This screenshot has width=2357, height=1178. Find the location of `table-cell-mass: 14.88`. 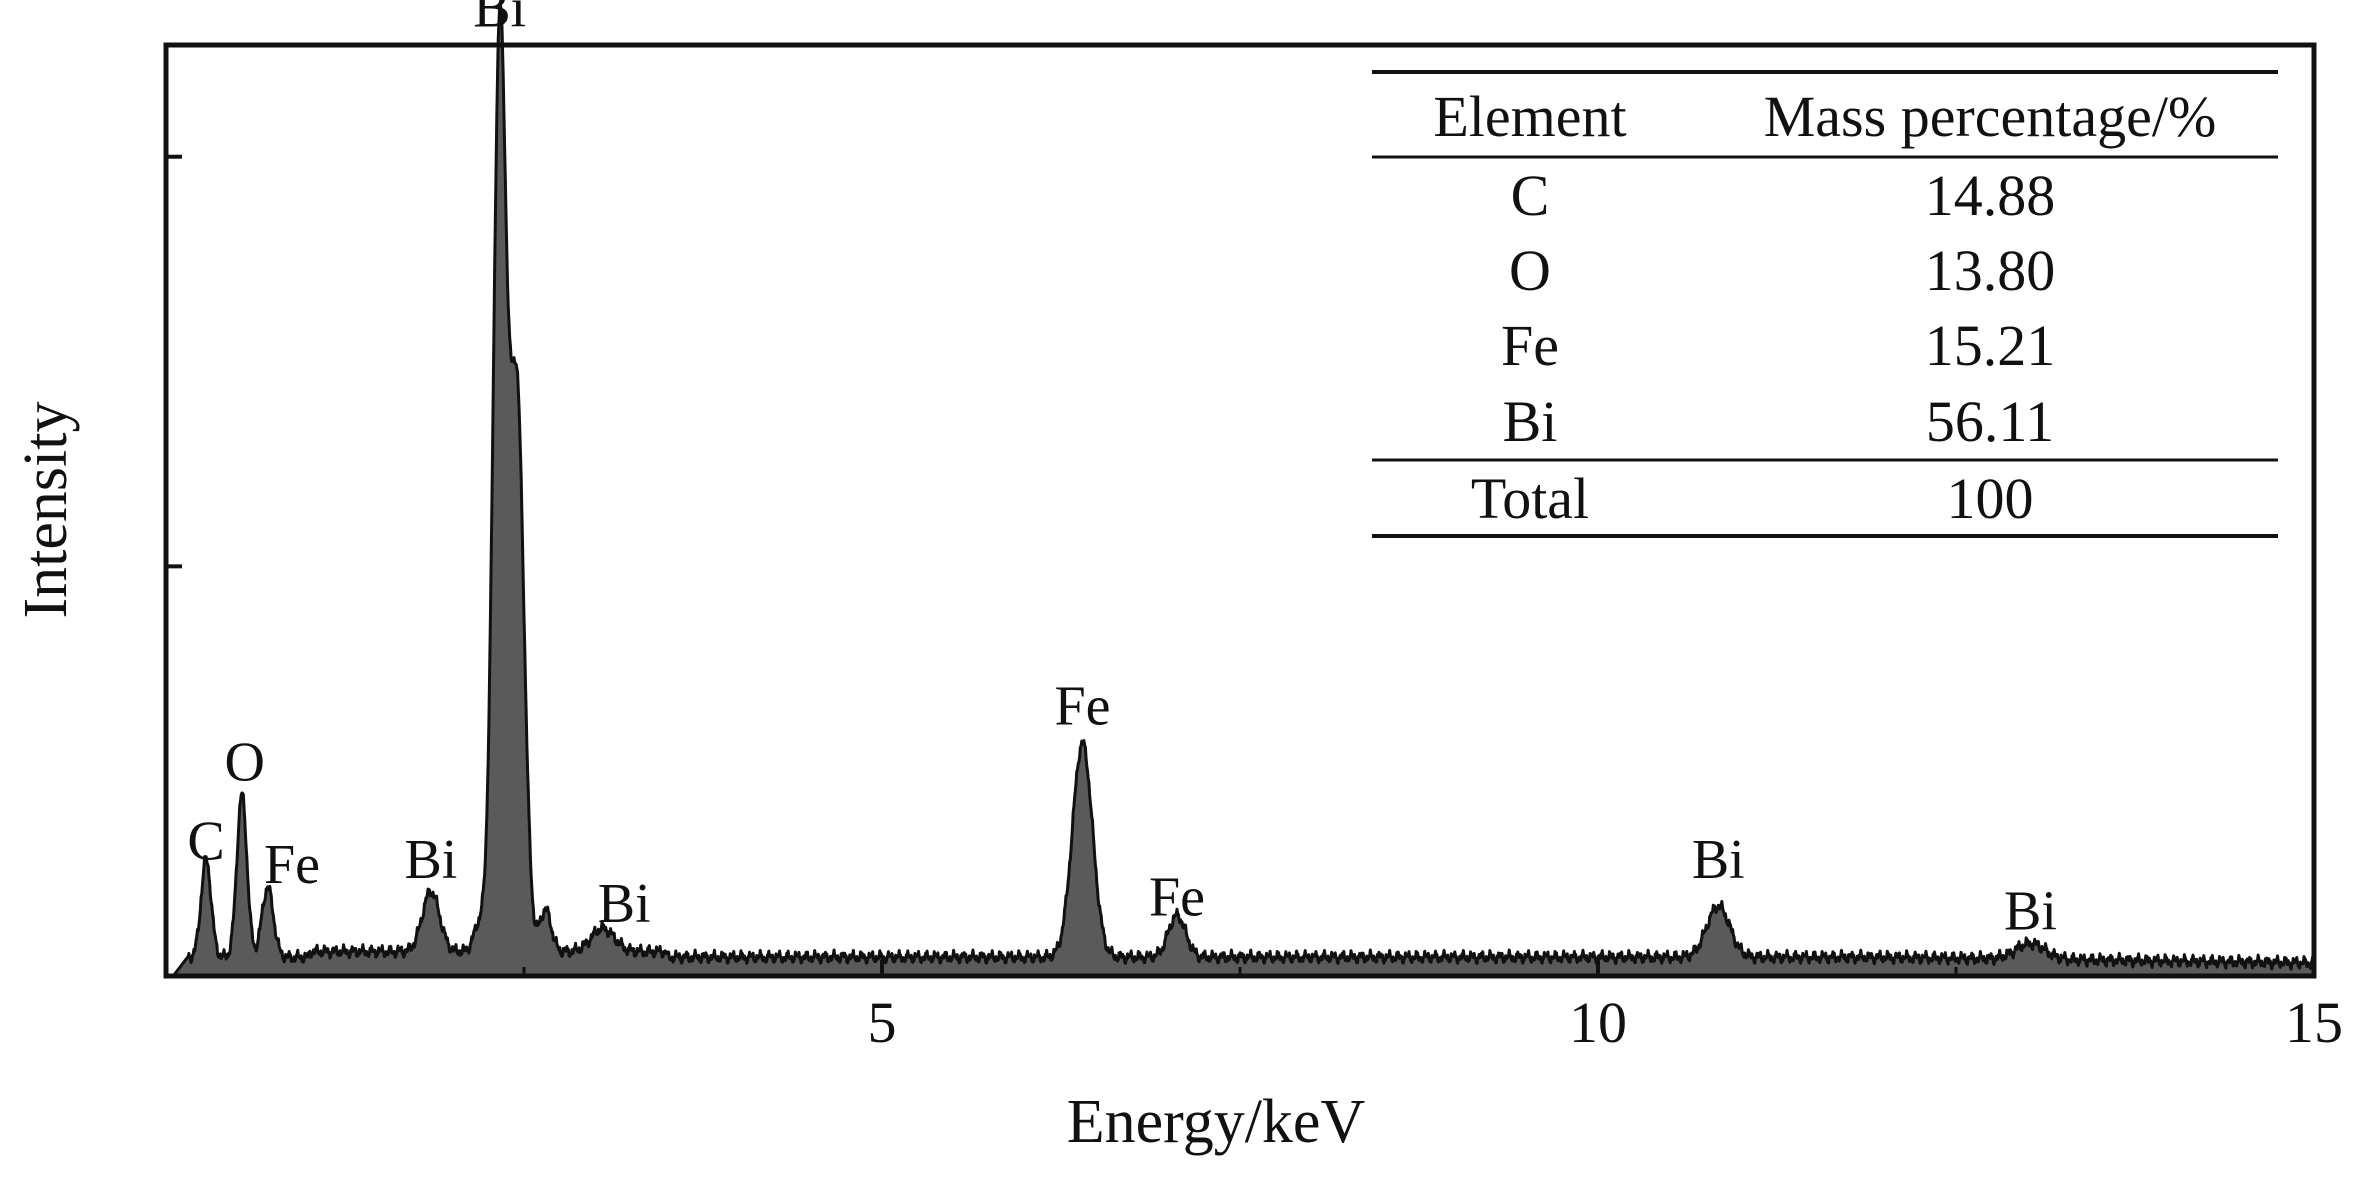

table-cell-mass: 14.88 is located at coordinates (1990, 195).